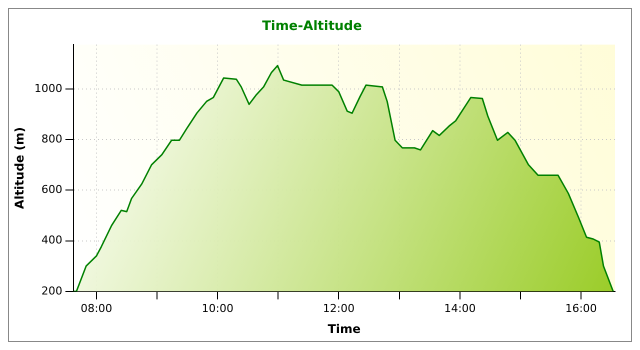 The image size is (640, 350). Describe the element at coordinates (218, 308) in the screenshot. I see `x-tick-label: 10:00` at that location.